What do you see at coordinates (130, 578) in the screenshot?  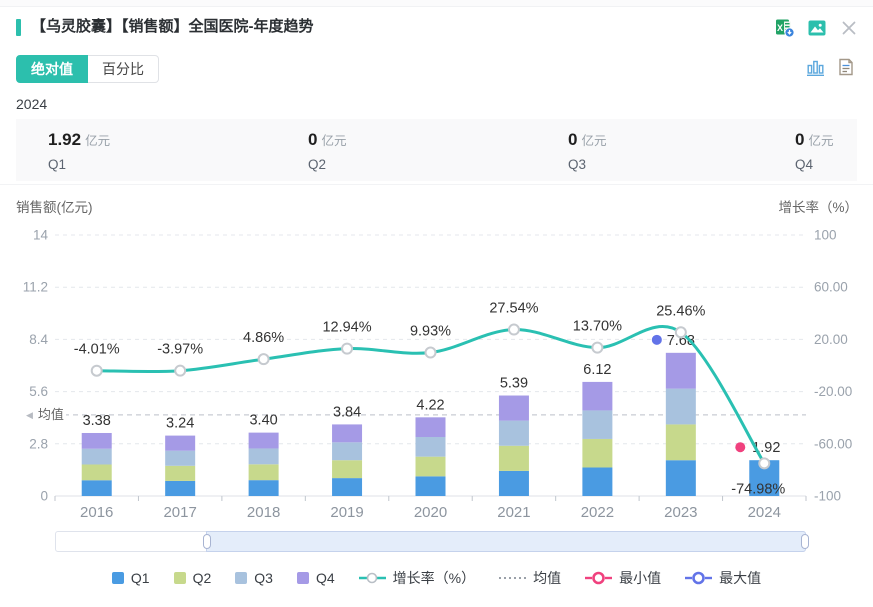 I see `legend-item-q1: Q1` at bounding box center [130, 578].